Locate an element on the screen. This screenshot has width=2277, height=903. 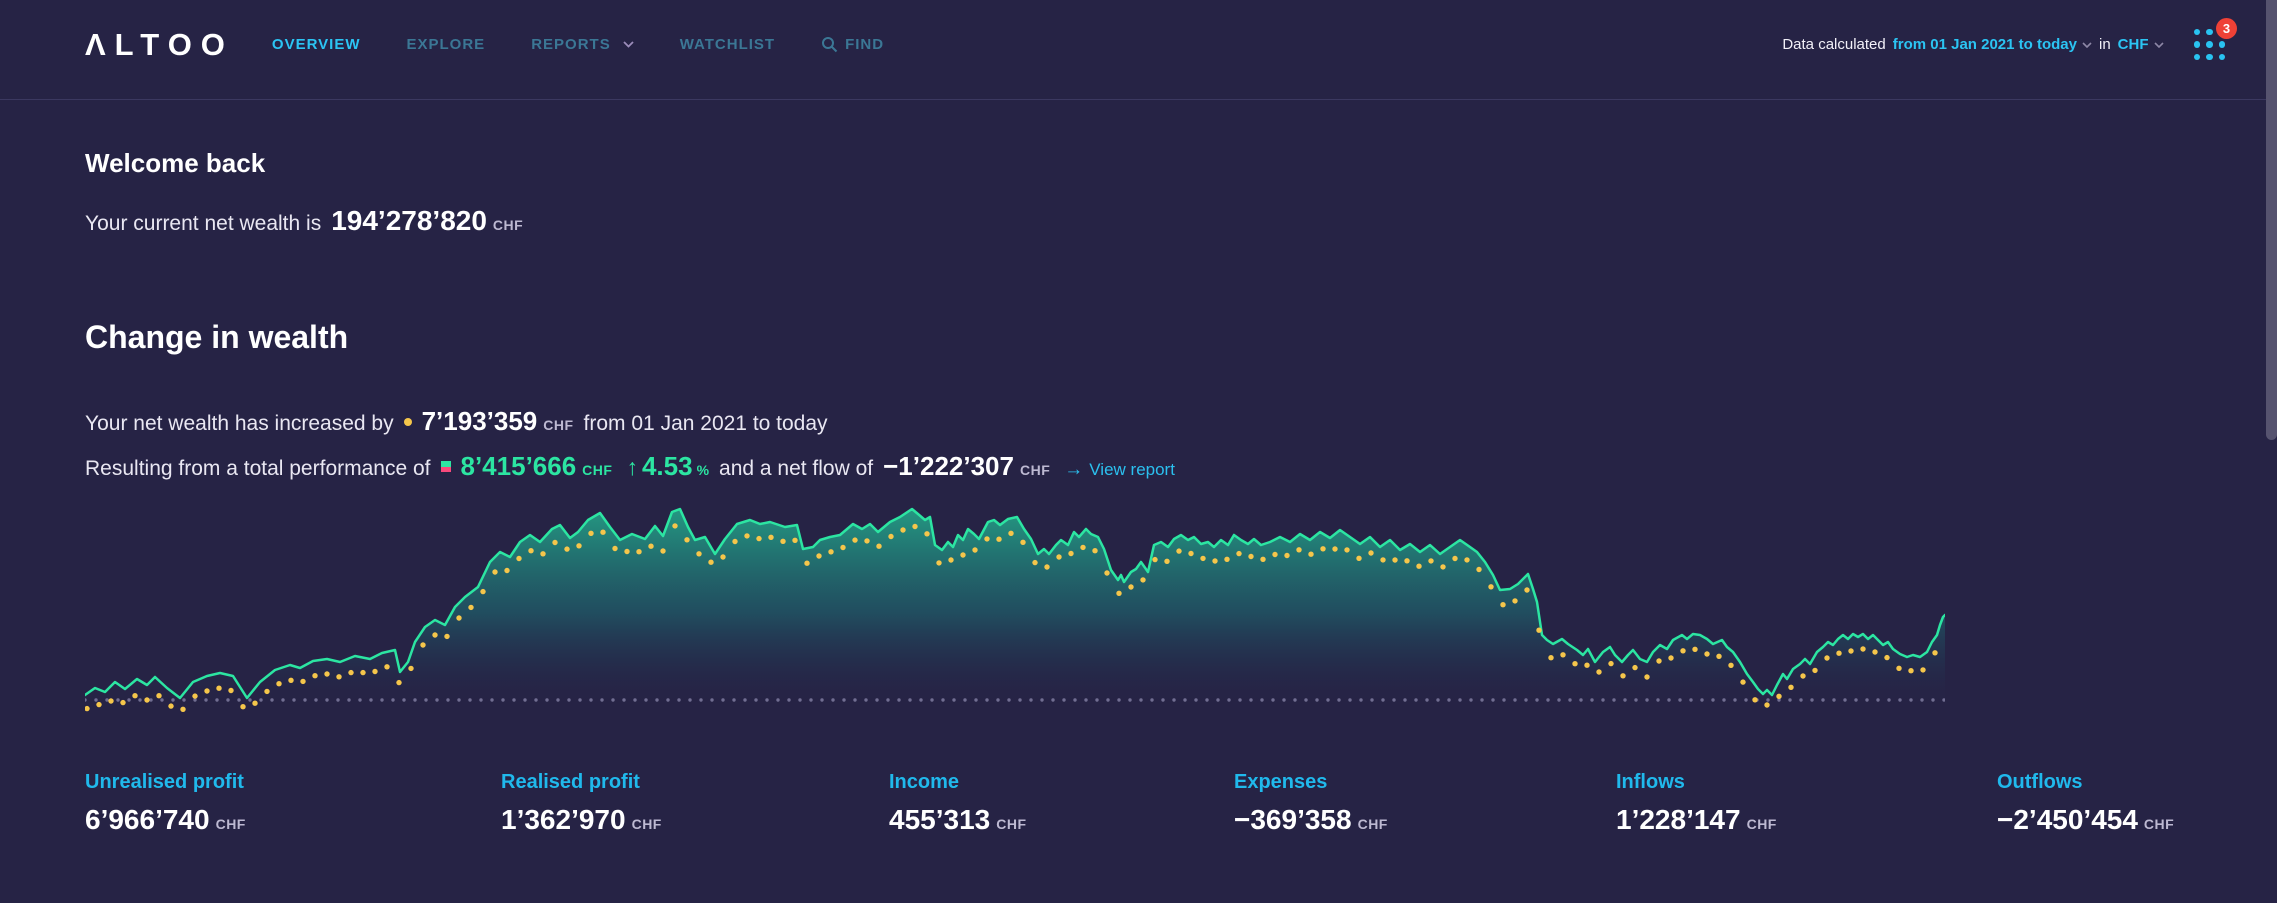
scrollbar-thumb is located at coordinates (2271, 220).